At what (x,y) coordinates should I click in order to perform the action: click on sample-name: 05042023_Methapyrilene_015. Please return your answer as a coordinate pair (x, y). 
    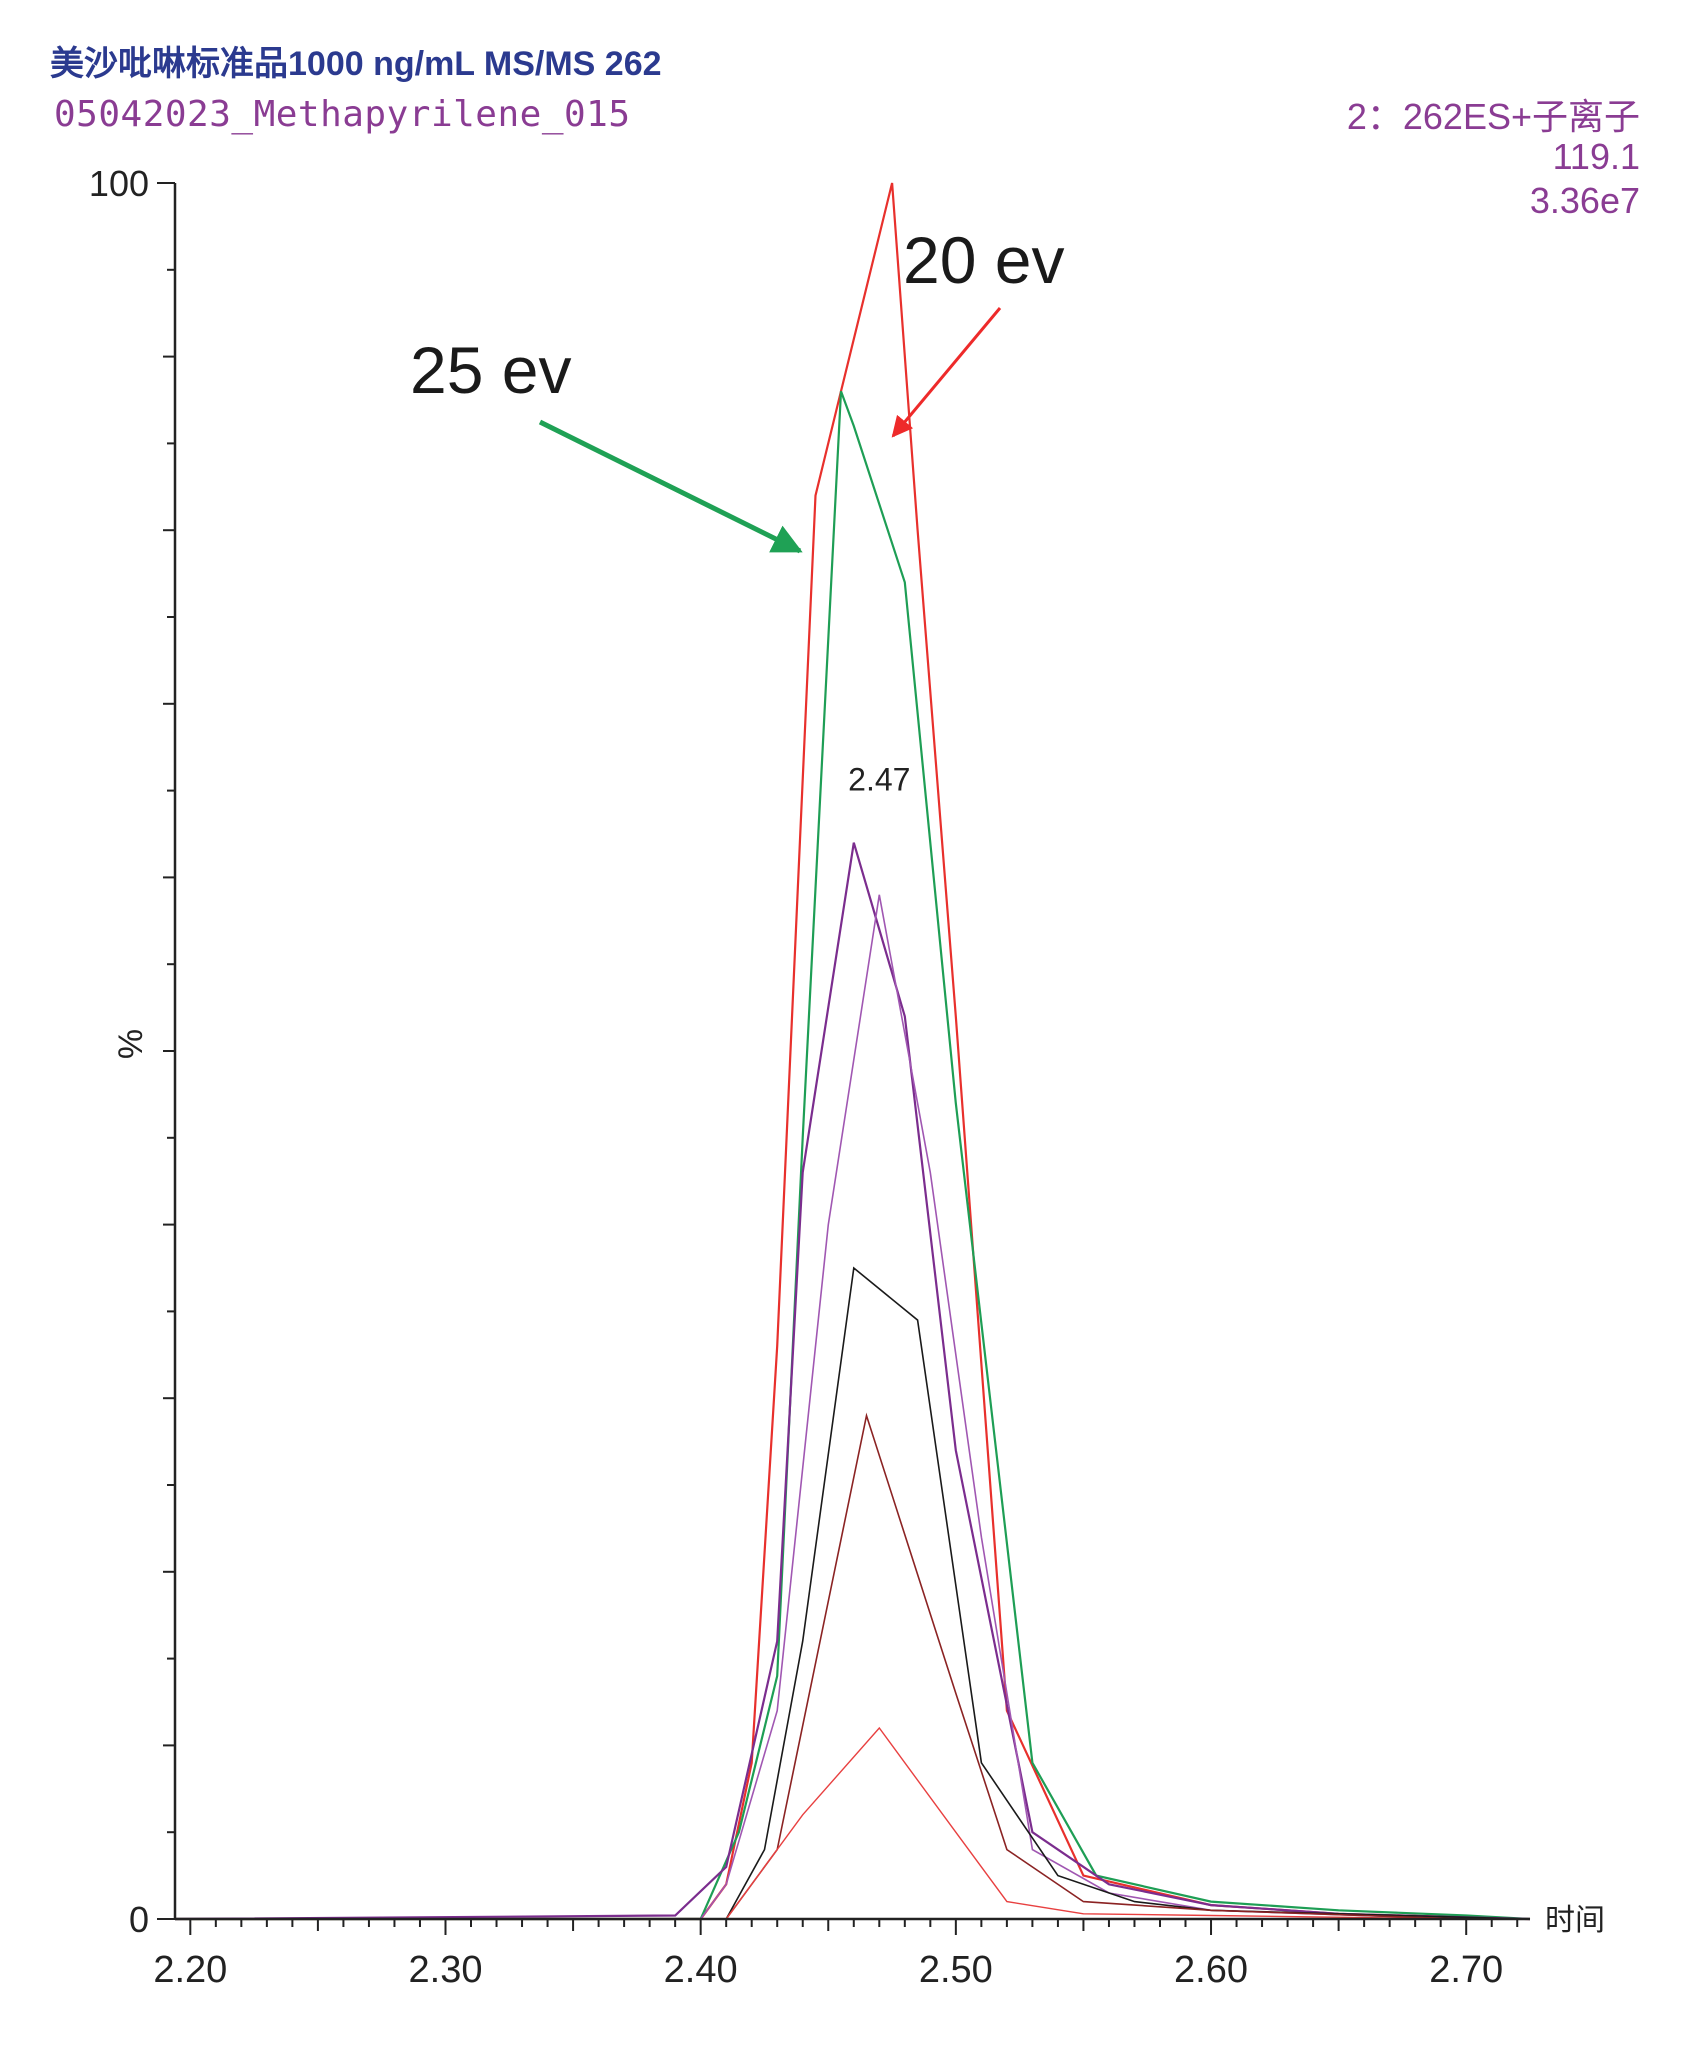
    Looking at the image, I should click on (342, 114).